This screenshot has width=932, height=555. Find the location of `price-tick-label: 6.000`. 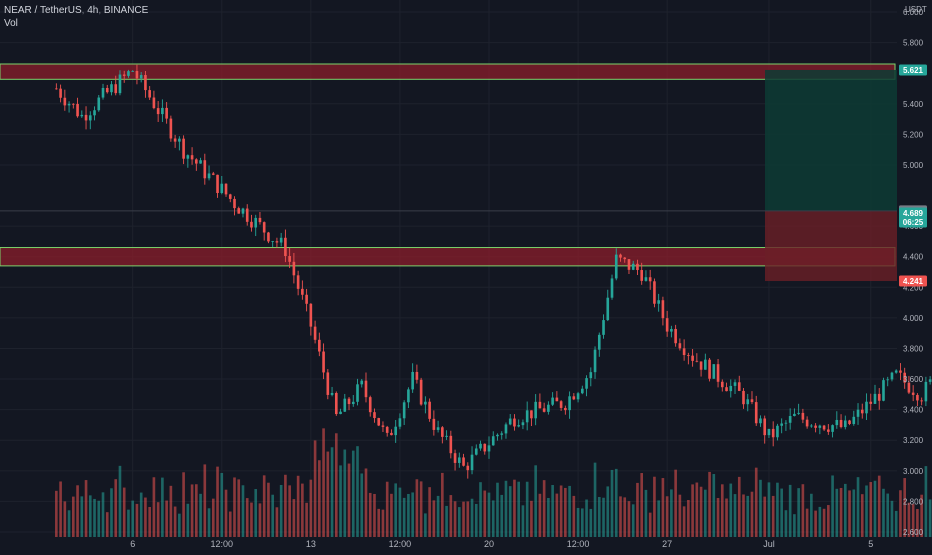

price-tick-label: 6.000 is located at coordinates (913, 12).